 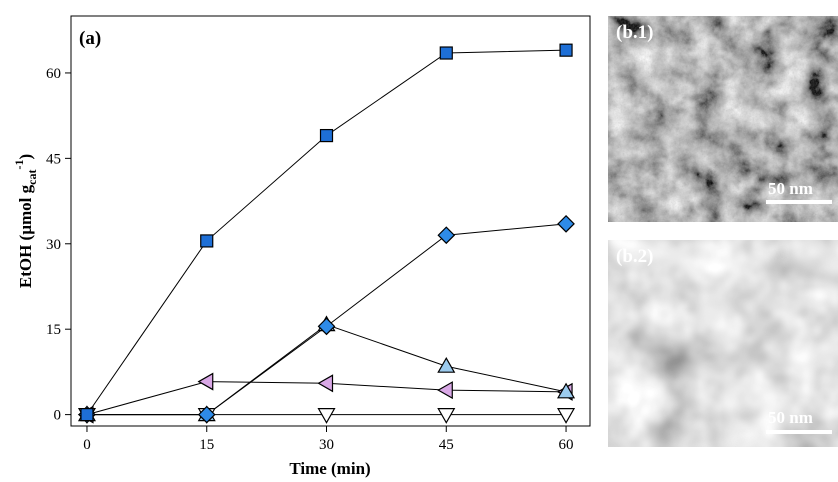 I want to click on panel-label-a: (a), so click(x=90, y=38).